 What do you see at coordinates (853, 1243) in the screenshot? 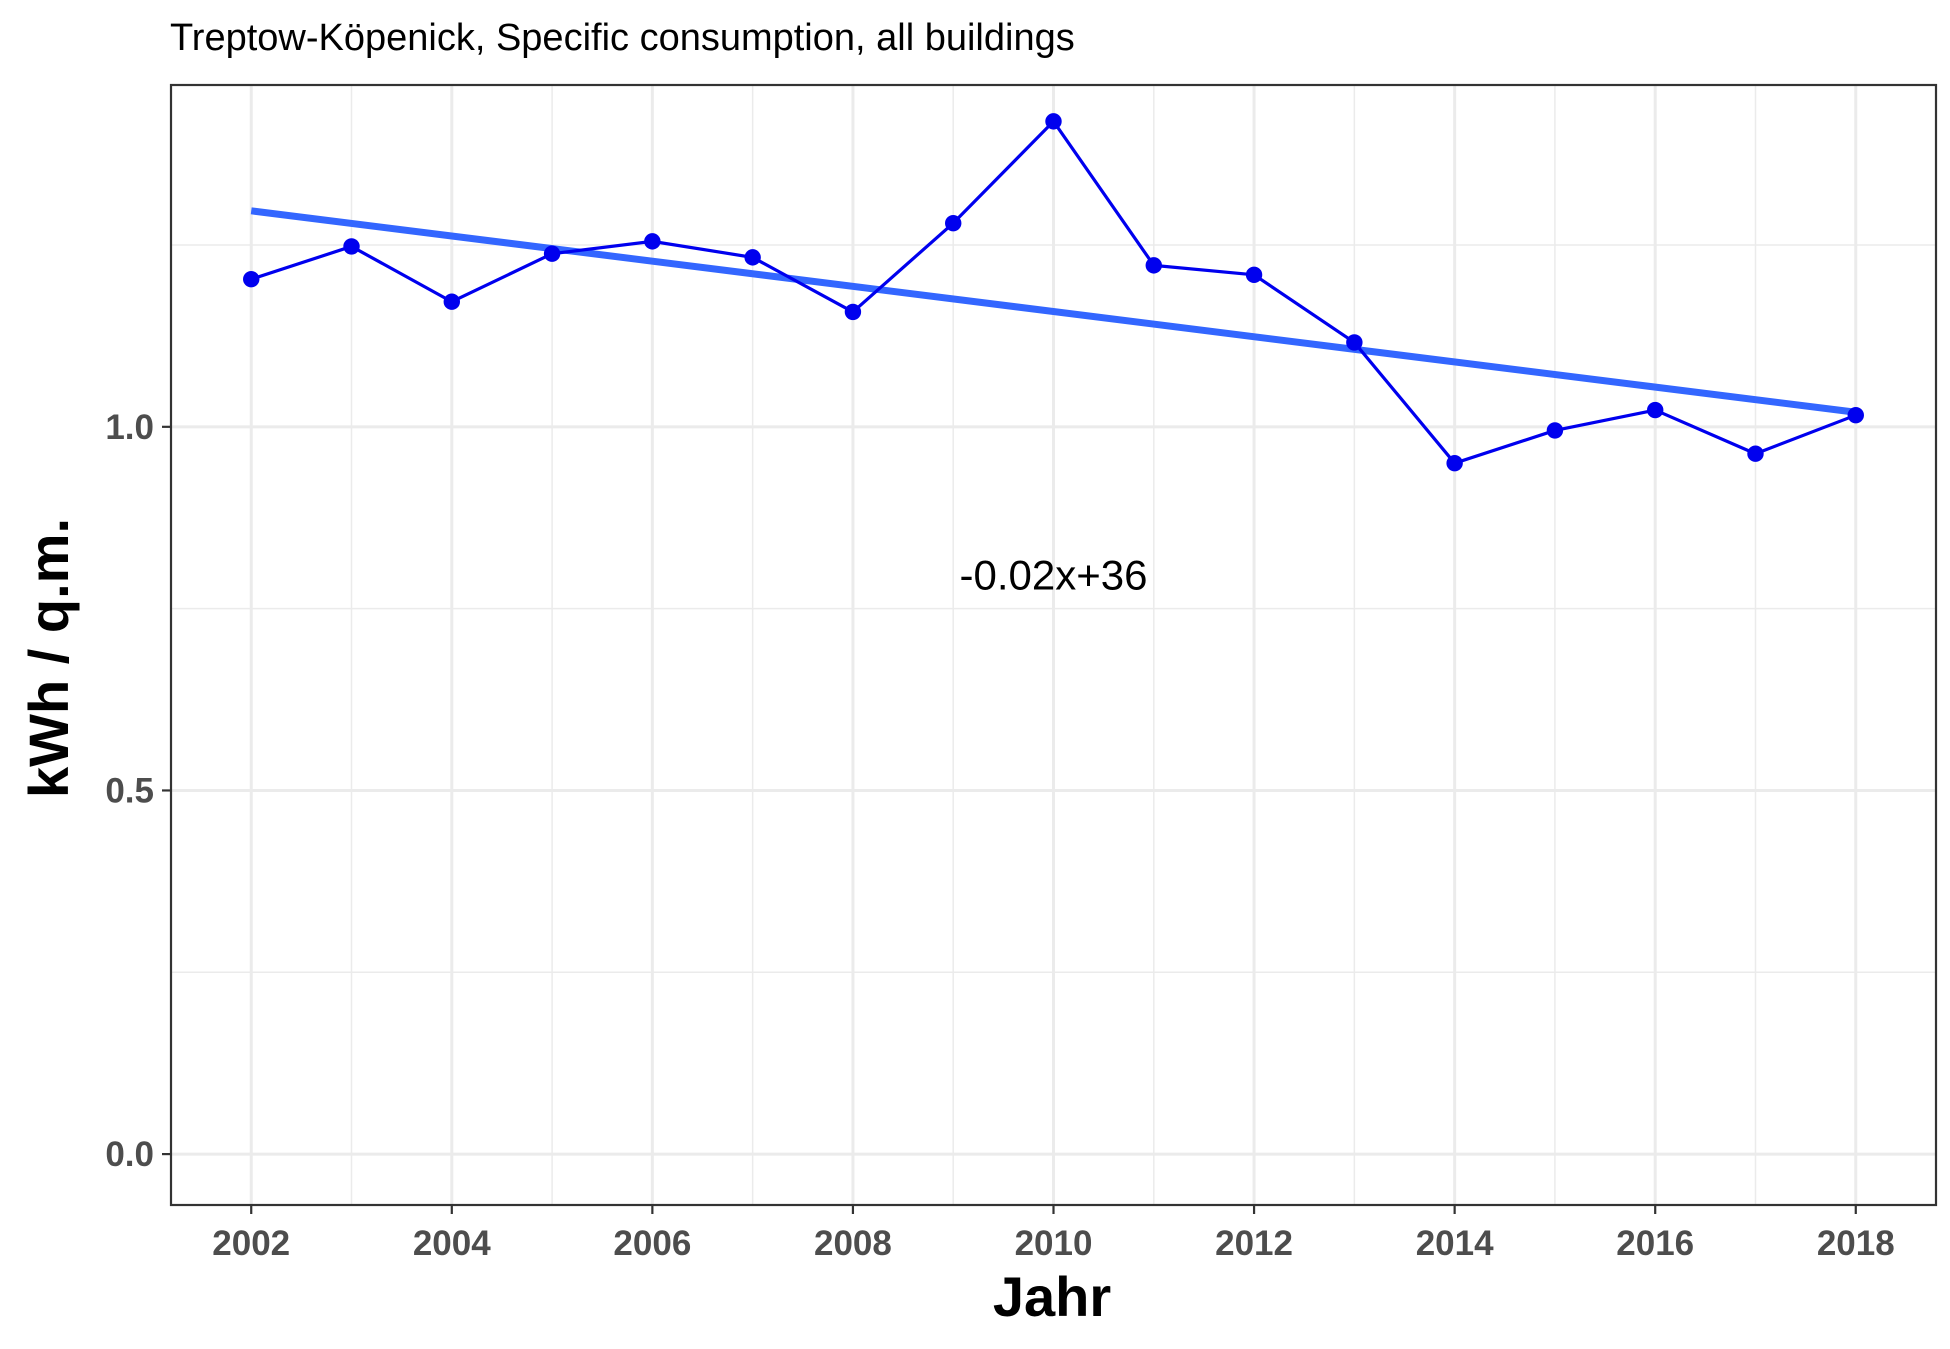
I see `x-tick-label: 2008` at bounding box center [853, 1243].